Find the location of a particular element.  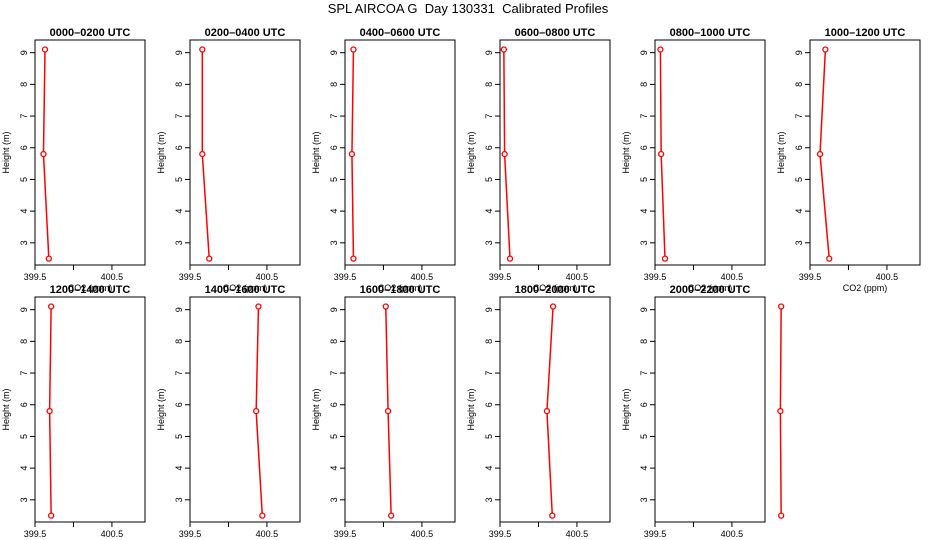

panel-title: 1000–1200 UTC is located at coordinates (865, 33).